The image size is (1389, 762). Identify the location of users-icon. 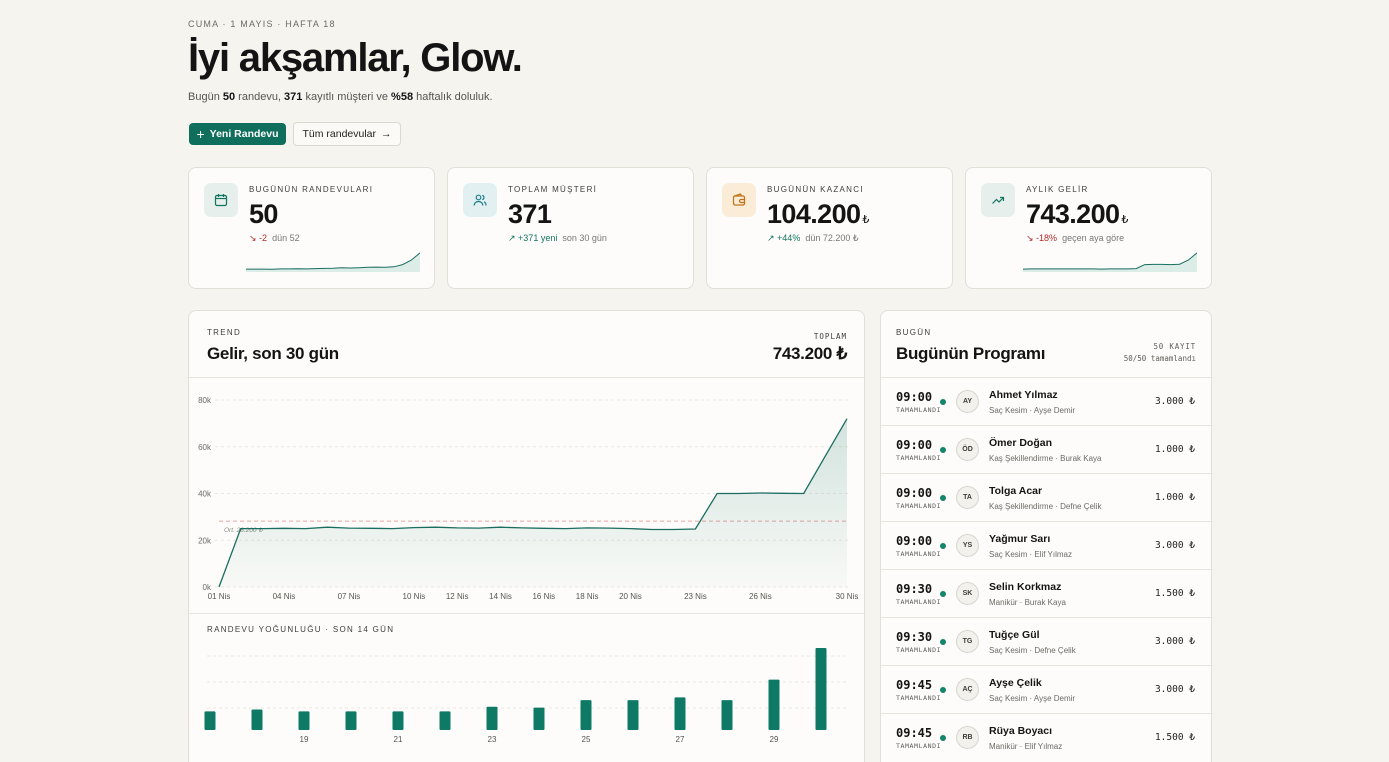
(480, 200).